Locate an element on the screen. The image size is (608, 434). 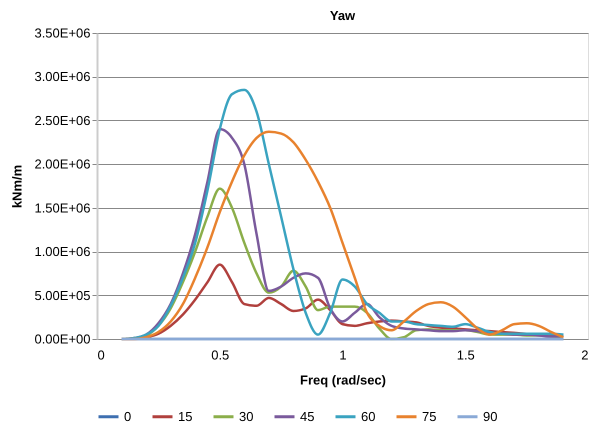
y-tick-label: 1.00E+06 is located at coordinates (62, 252).